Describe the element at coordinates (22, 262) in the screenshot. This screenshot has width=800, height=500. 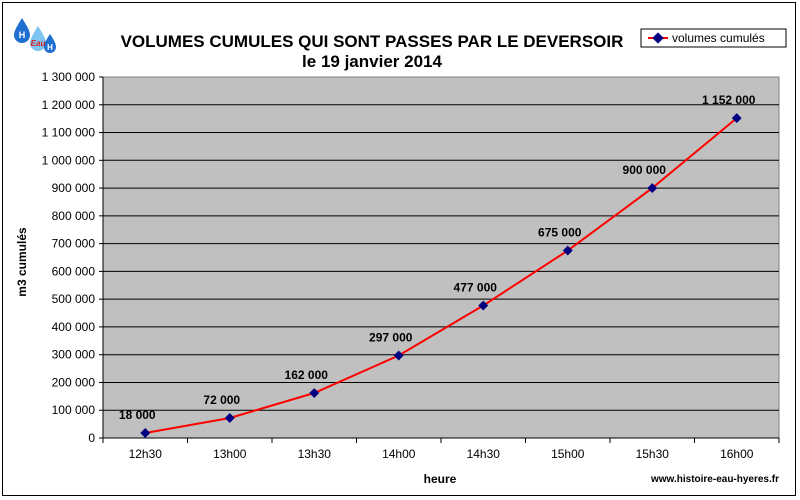
I see `y-axis-label: m3 cumulés` at that location.